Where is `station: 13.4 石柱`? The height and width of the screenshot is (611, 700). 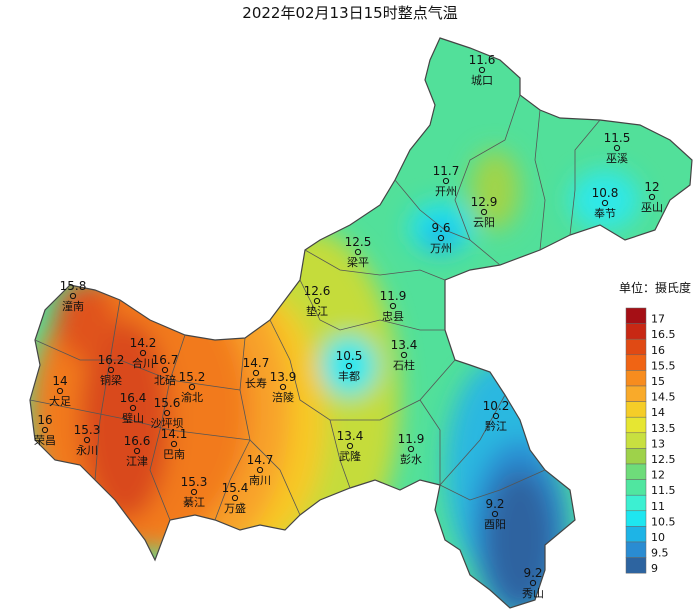 station: 13.4 石柱 is located at coordinates (404, 355).